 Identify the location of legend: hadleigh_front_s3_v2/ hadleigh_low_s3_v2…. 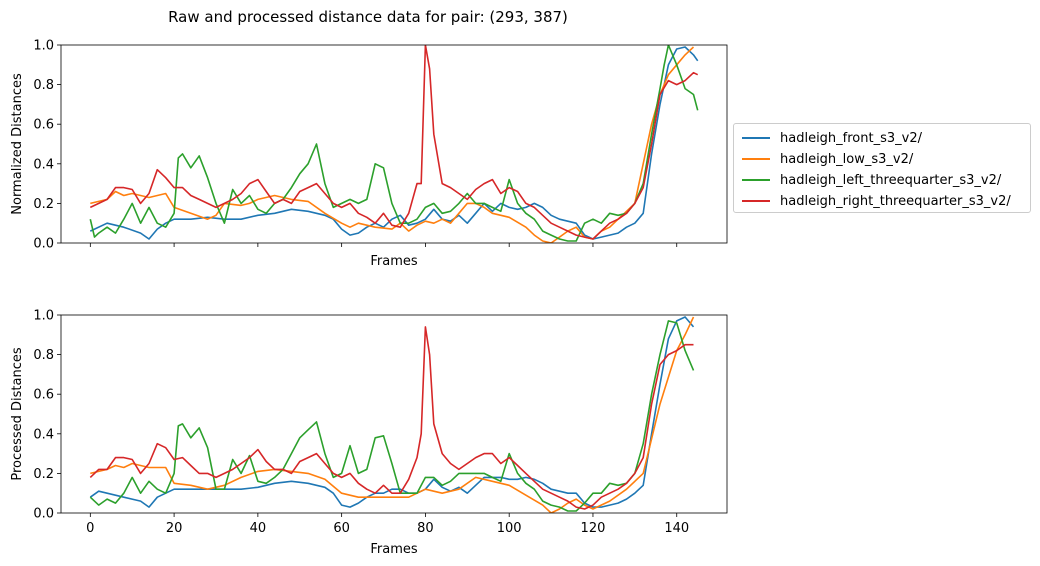
(882, 168).